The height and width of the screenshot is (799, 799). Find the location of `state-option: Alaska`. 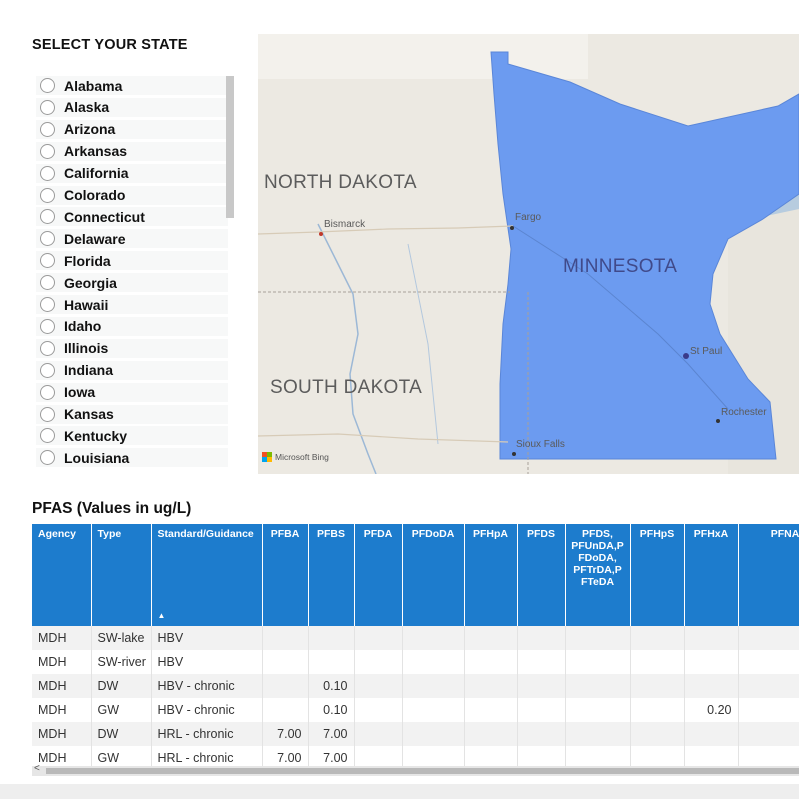

state-option: Alaska is located at coordinates (132, 107).